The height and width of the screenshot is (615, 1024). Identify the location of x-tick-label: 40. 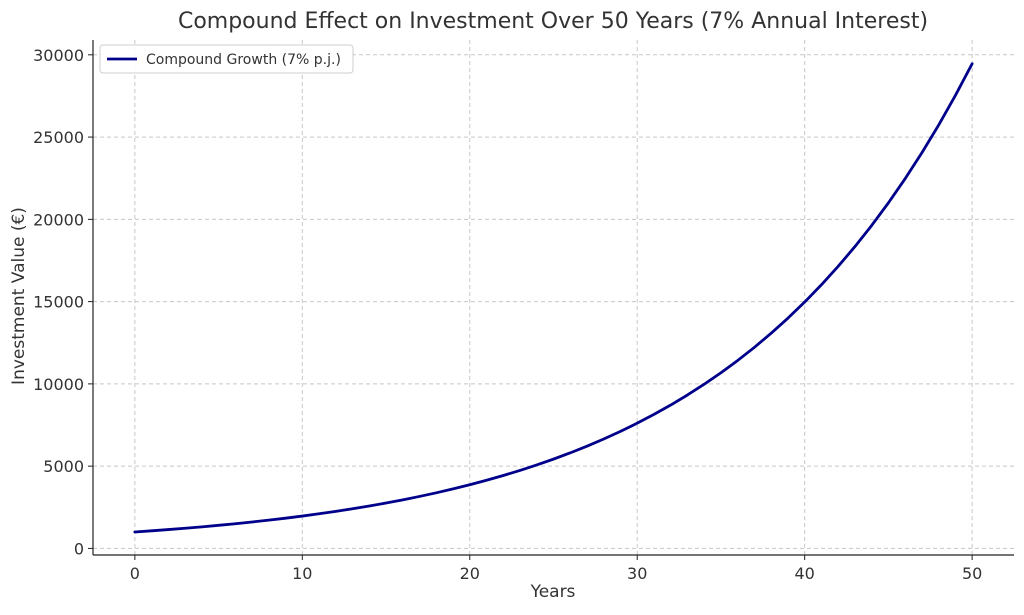
(805, 573).